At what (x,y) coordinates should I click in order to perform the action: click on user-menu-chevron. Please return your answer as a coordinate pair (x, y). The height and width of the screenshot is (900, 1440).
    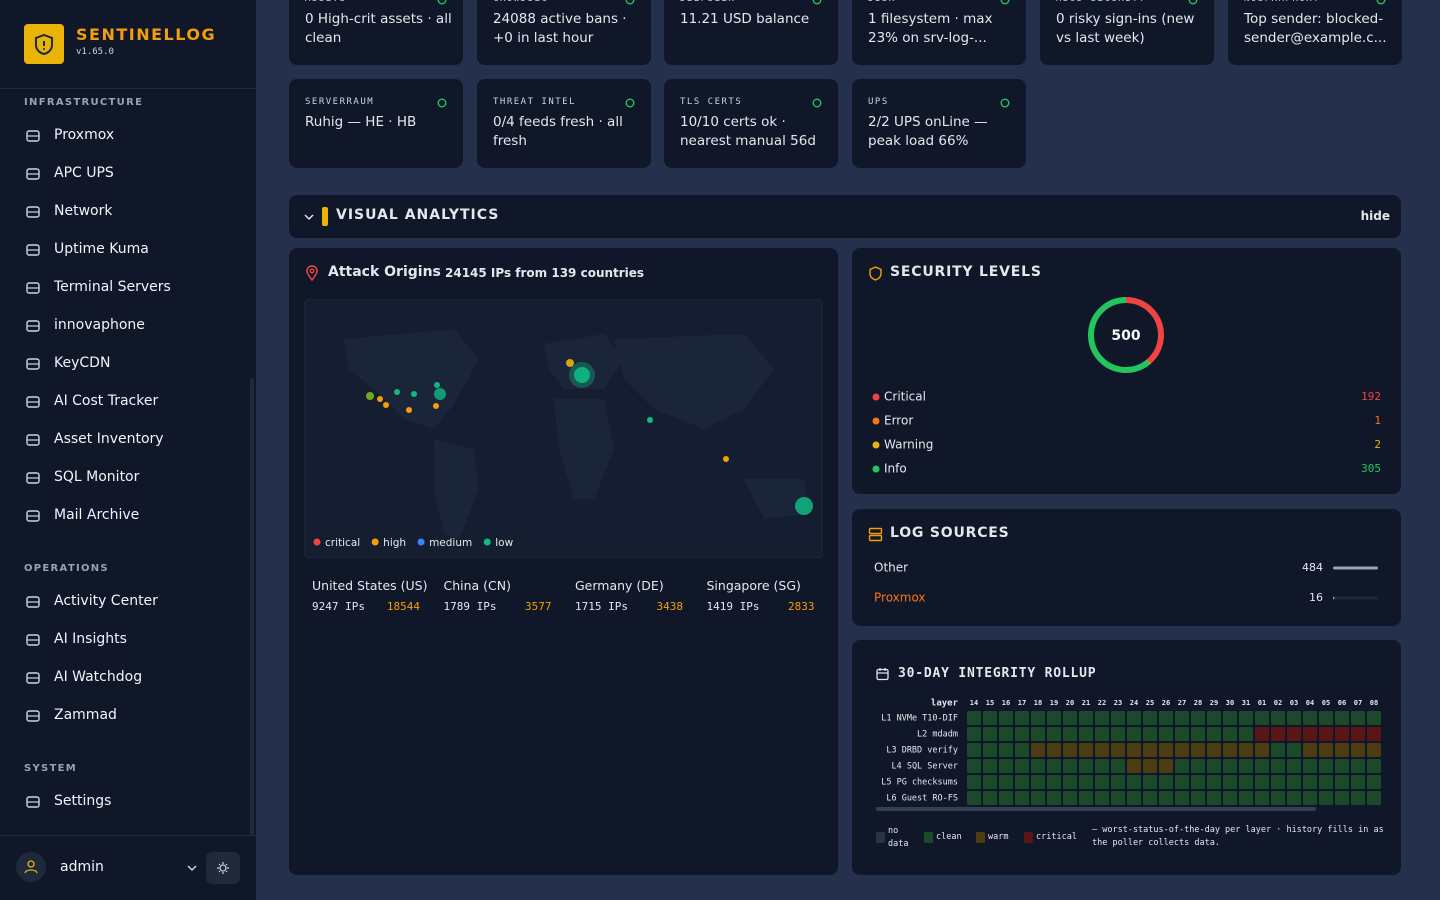
    Looking at the image, I should click on (192, 868).